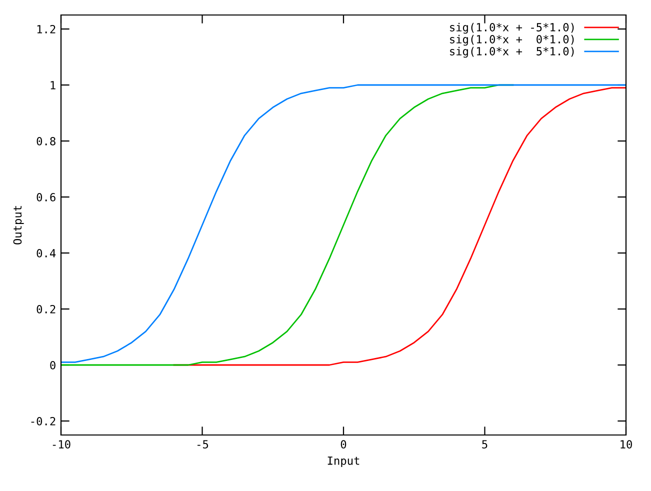 This screenshot has width=651, height=491. Describe the element at coordinates (46, 29) in the screenshot. I see `y-tick-label: 1.2` at that location.